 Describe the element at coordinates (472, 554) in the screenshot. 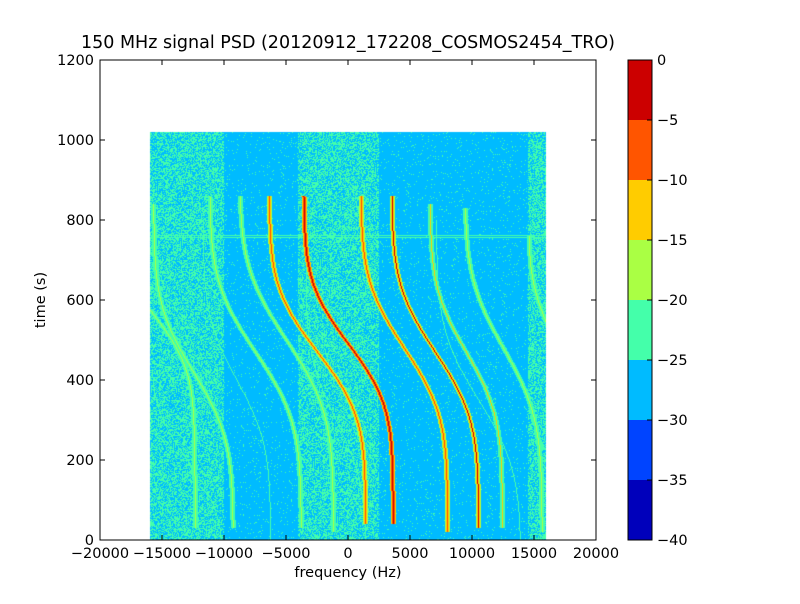

I see `x-tick-label: 10000` at that location.